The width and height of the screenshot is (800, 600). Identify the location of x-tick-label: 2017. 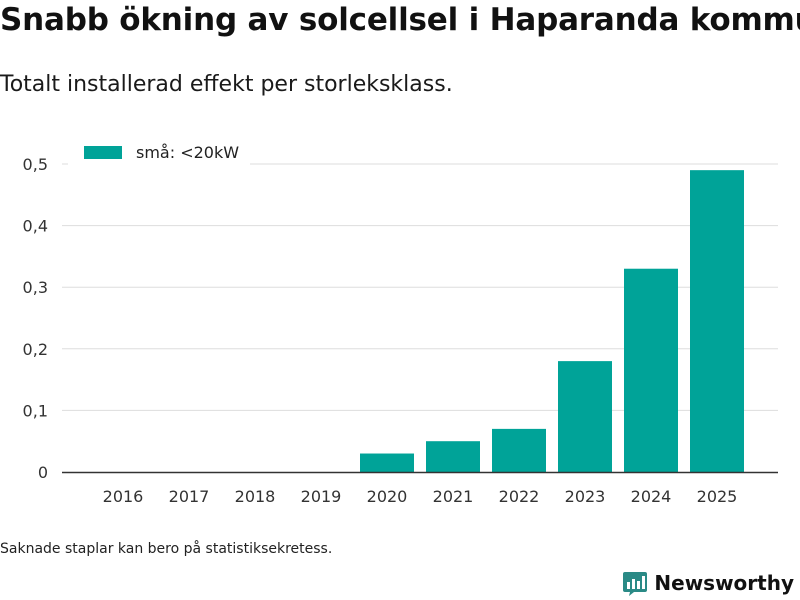
(189, 496).